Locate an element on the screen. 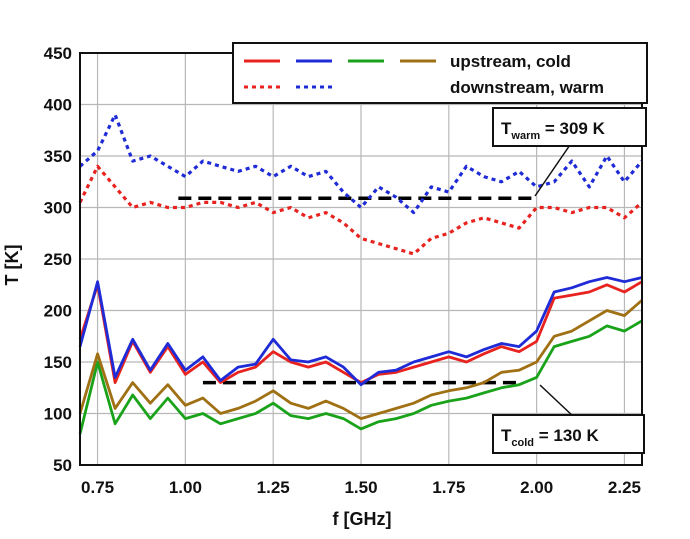 The height and width of the screenshot is (539, 690). x-tick-label: 2.25 is located at coordinates (624, 487).